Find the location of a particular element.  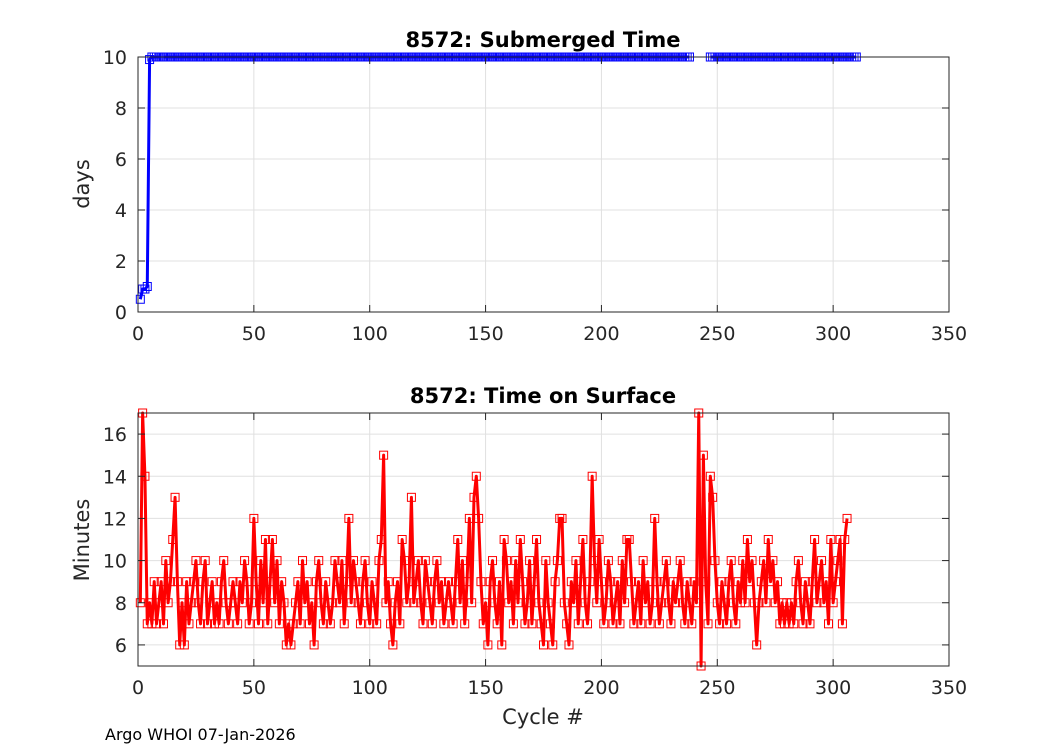

x-tick-label: 50 is located at coordinates (254, 688).